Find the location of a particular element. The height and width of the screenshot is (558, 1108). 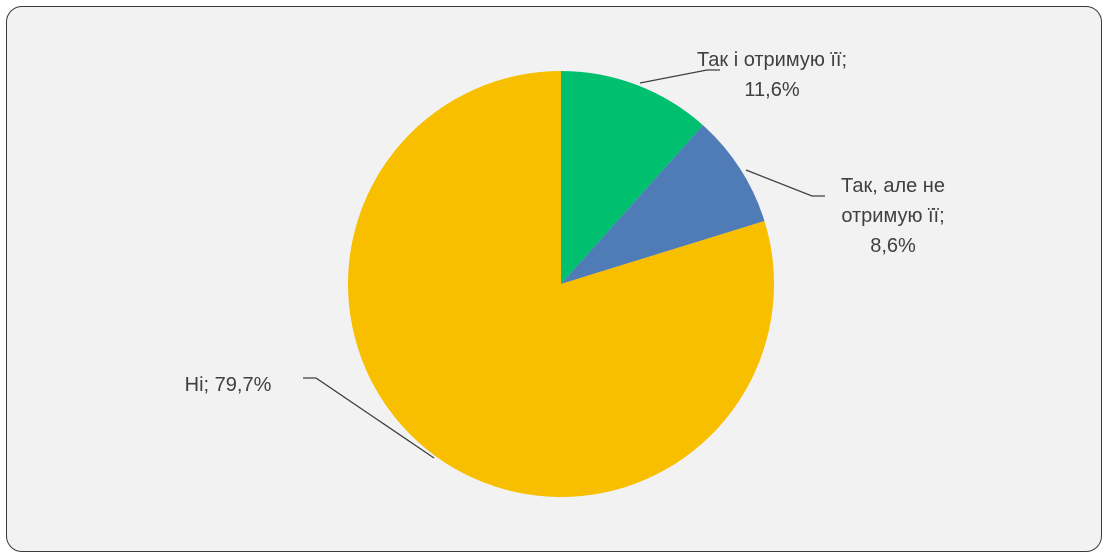

data-label-line: Так, але не is located at coordinates (893, 186).